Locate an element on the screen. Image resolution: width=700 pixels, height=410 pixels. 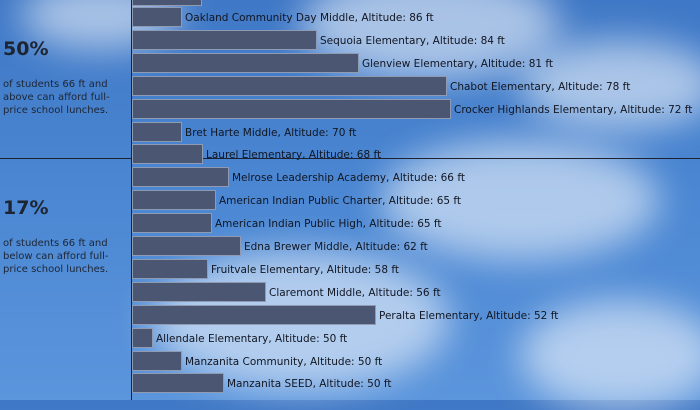
chart-bar-label: Sequoia Elementary, Altitude: 84 ft is located at coordinates (412, 40).